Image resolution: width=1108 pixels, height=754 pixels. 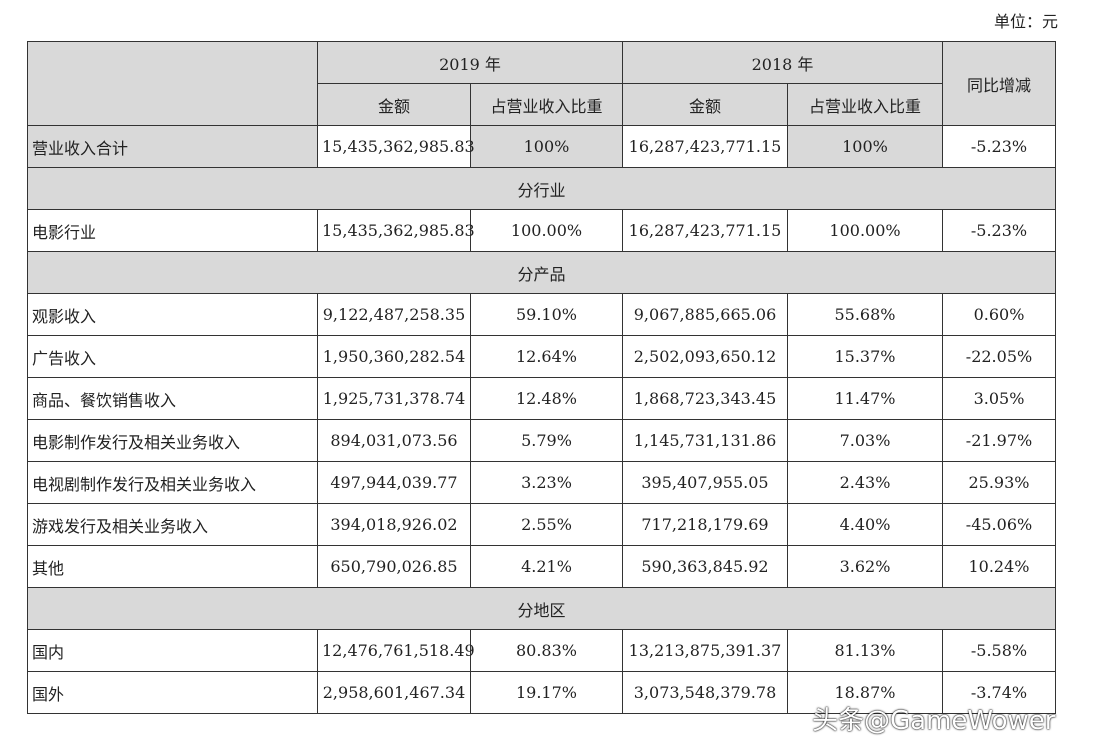 What do you see at coordinates (394, 356) in the screenshot?
I see `cell-a19: 1,950,360,282.54` at bounding box center [394, 356].